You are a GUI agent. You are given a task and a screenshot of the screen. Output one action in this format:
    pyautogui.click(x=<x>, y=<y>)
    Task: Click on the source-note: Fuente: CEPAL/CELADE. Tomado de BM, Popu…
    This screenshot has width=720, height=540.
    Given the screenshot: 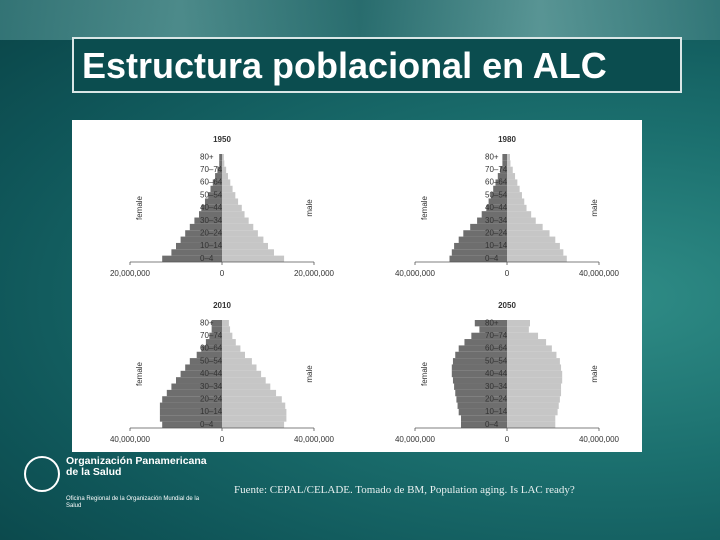 What is the action you would take?
    pyautogui.click(x=404, y=490)
    